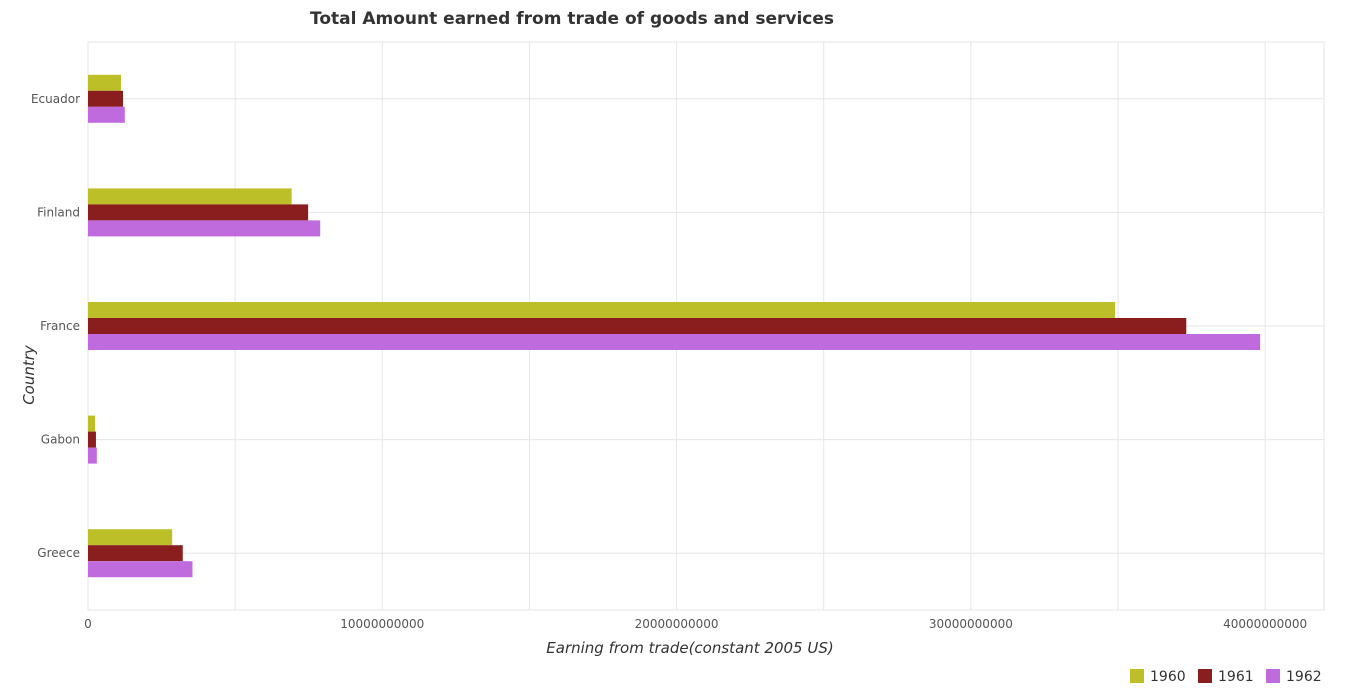 The height and width of the screenshot is (700, 1347). Describe the element at coordinates (92, 423) in the screenshot. I see `bar-gabon-1960` at that location.